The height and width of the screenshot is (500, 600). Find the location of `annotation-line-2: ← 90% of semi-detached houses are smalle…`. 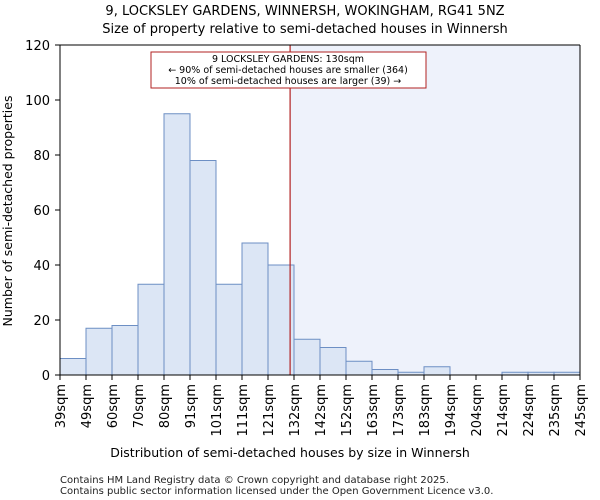

annotation-line-2: ← 90% of semi-detached houses are smalle… is located at coordinates (288, 70).